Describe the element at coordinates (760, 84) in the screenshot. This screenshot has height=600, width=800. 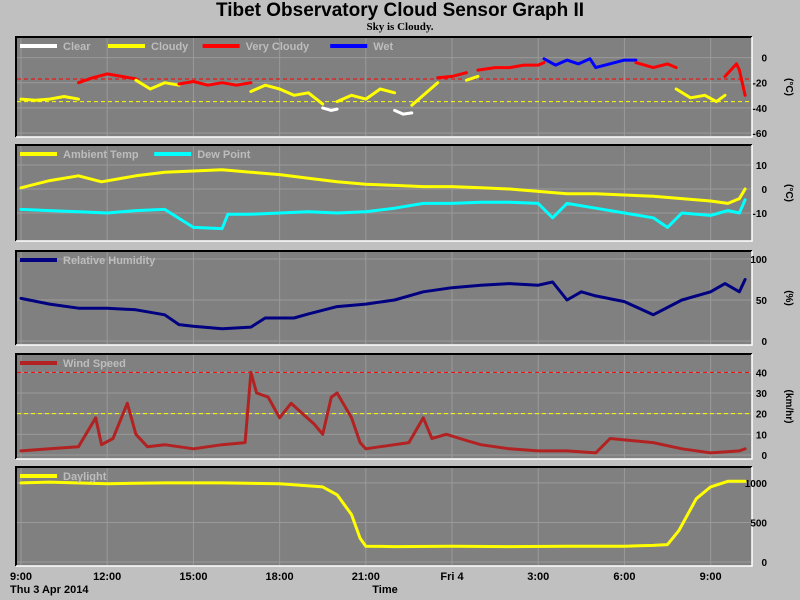
I see `y-tick-label: -20` at that location.